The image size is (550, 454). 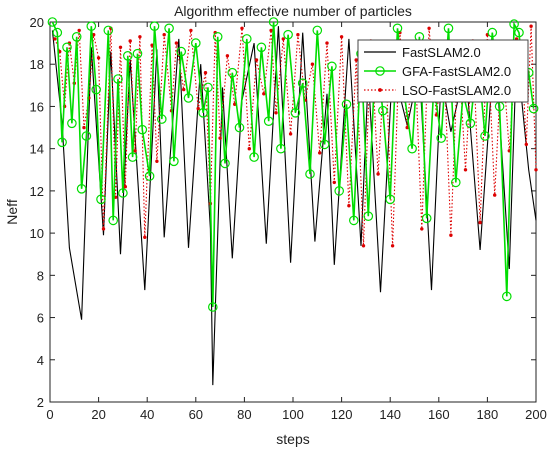 What do you see at coordinates (12, 212) in the screenshot?
I see `y-axis-label: Neff` at bounding box center [12, 212].